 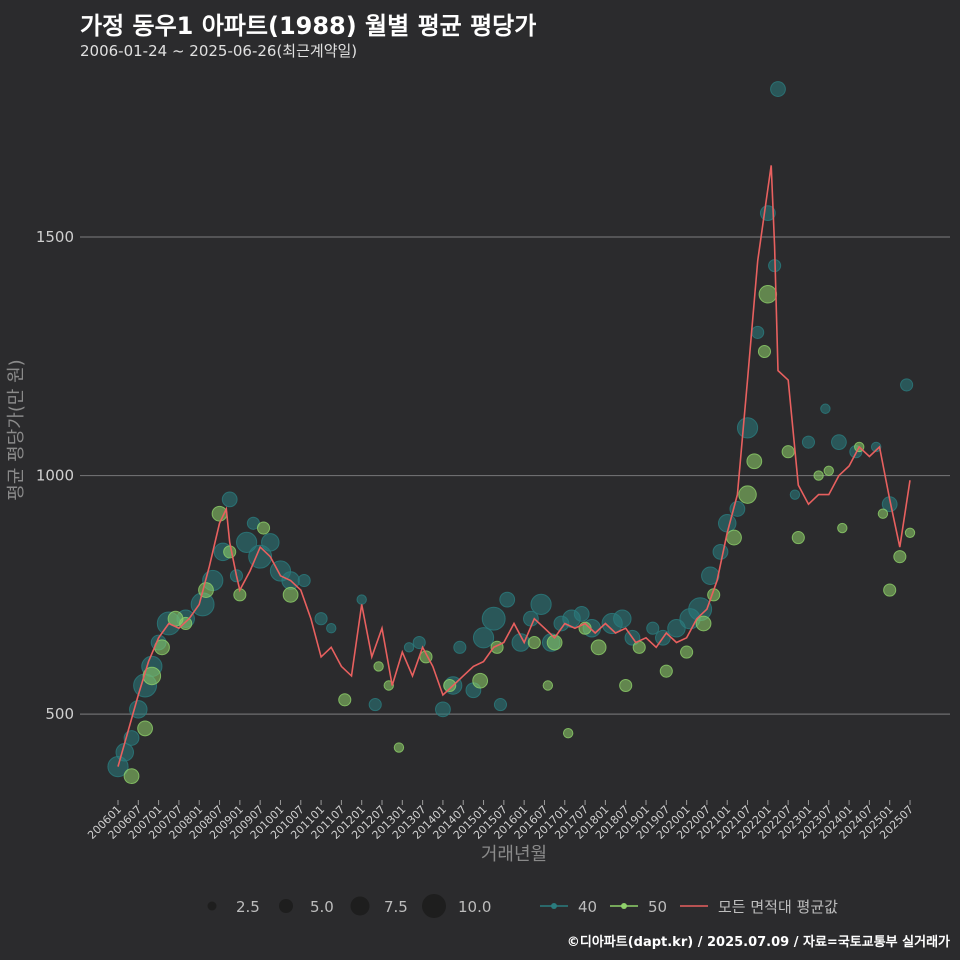 What do you see at coordinates (474, 907) in the screenshot?
I see `legend-size-label: 10.0` at bounding box center [474, 907].